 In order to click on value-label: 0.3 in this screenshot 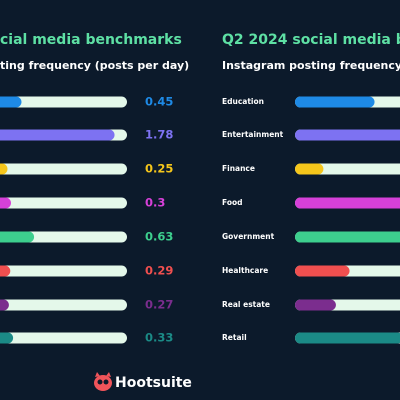, I will do `click(155, 203)`.